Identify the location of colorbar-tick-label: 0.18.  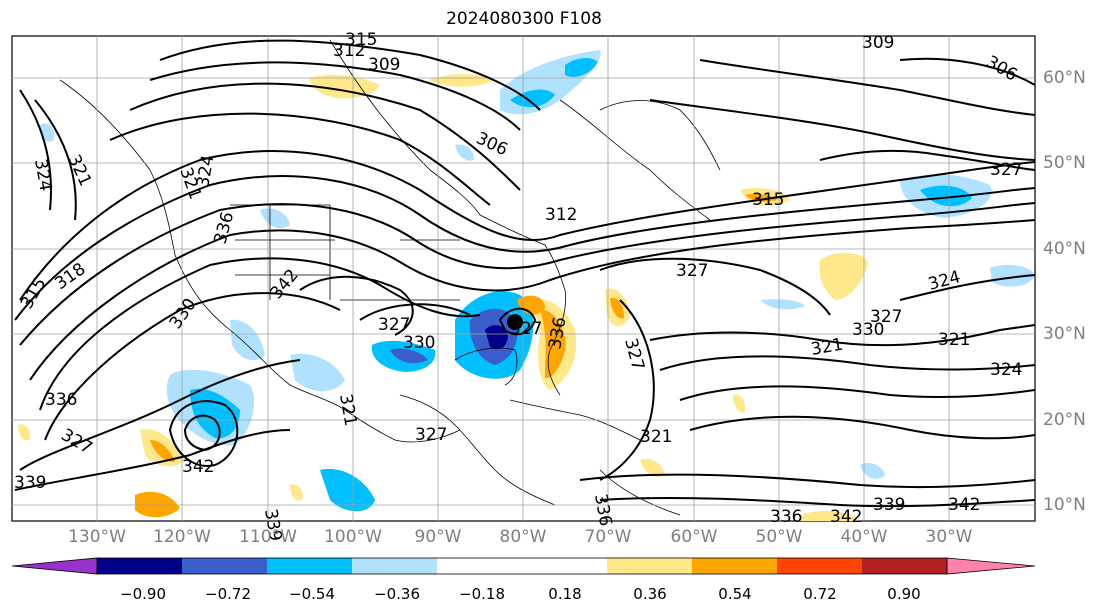
(565, 594).